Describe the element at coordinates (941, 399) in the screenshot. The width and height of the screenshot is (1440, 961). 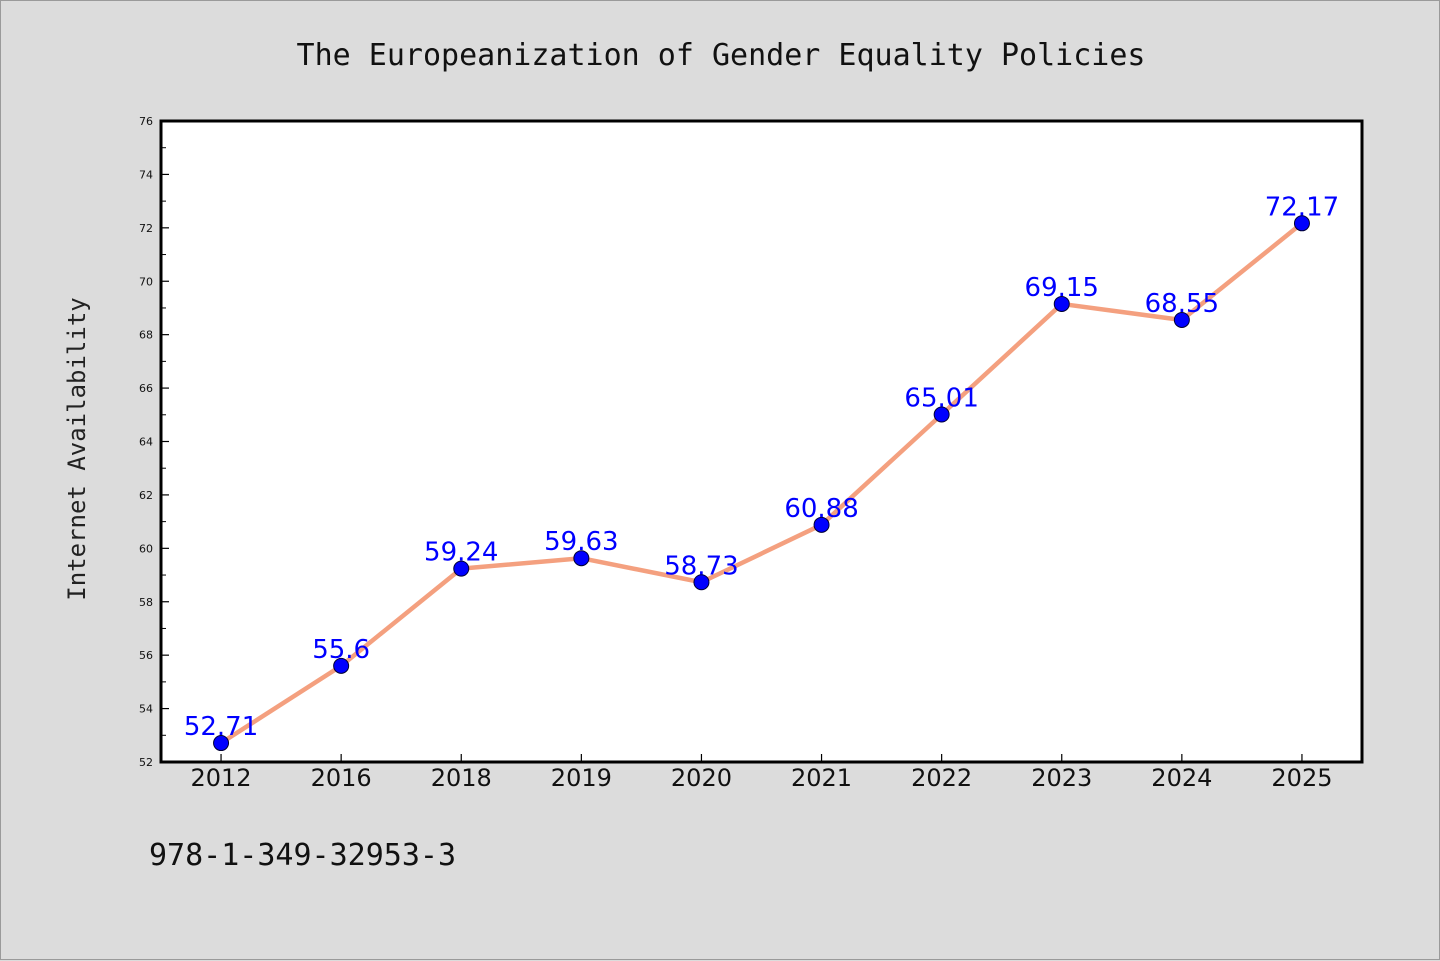
I see `data-label: 65.01` at that location.